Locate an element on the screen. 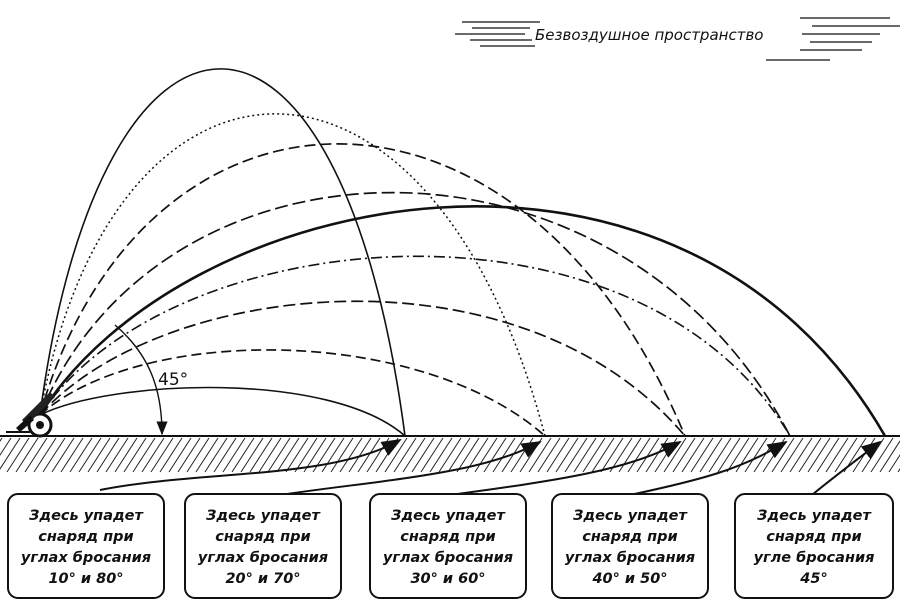  box-5-line-4: 45° is located at coordinates (813, 579).